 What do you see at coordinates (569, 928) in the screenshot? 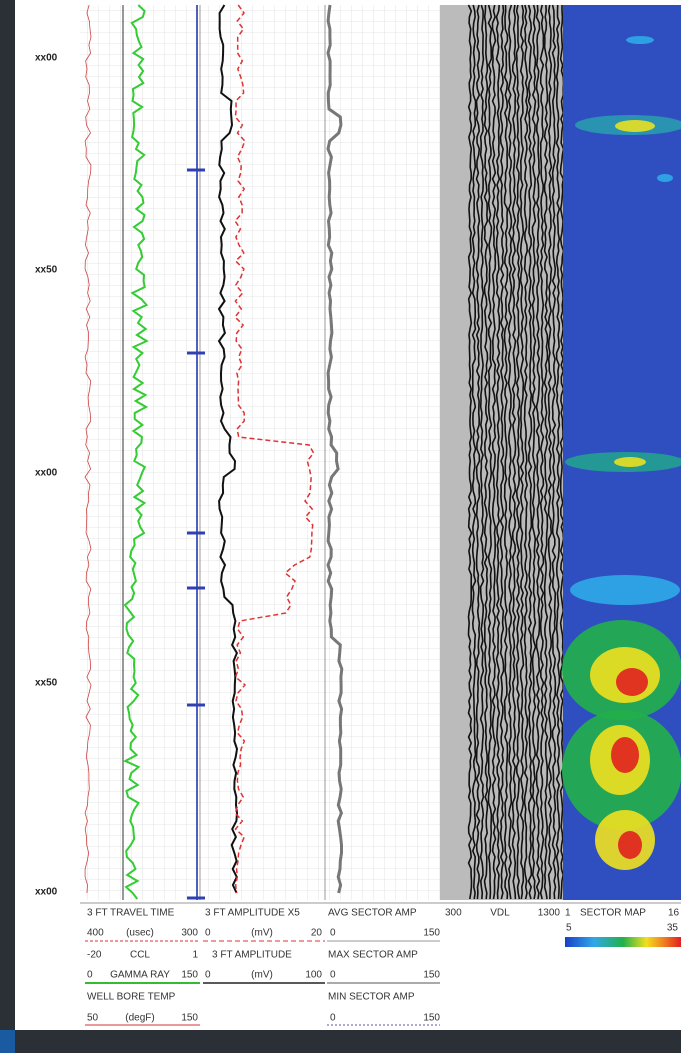
I see `scale-min: 5` at bounding box center [569, 928].